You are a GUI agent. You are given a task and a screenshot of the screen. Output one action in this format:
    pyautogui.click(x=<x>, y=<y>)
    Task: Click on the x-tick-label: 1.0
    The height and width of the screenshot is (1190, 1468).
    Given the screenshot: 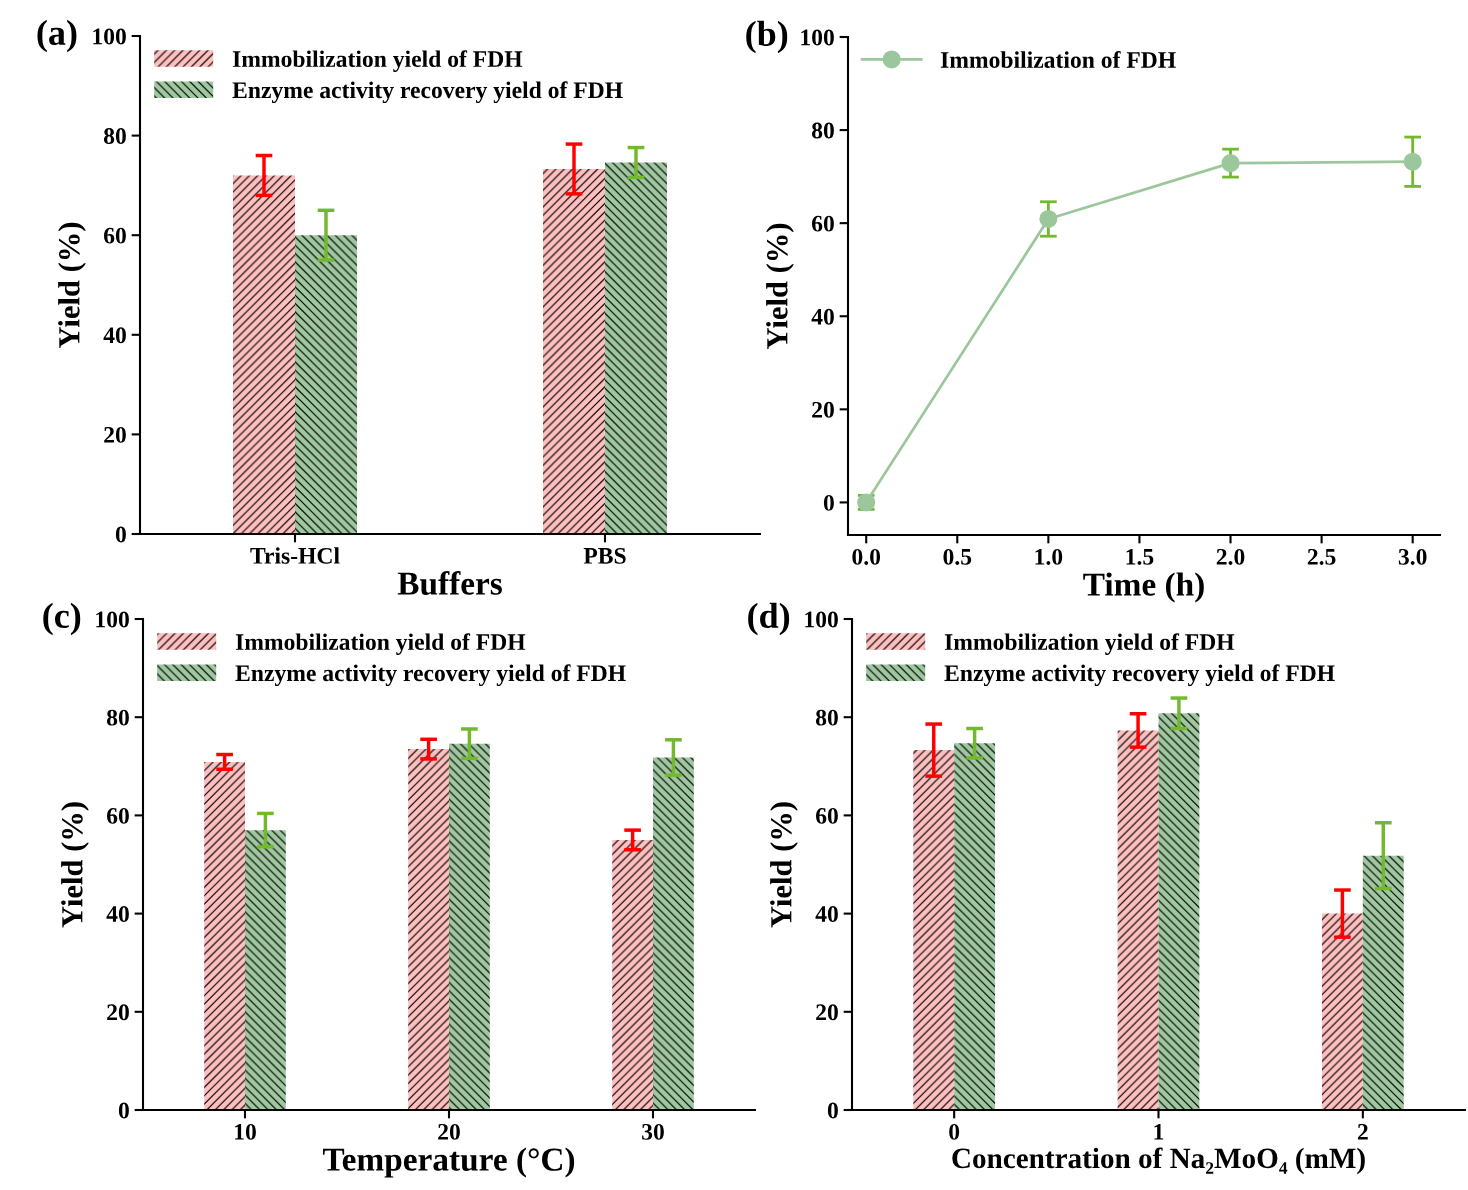 What is the action you would take?
    pyautogui.click(x=1049, y=556)
    